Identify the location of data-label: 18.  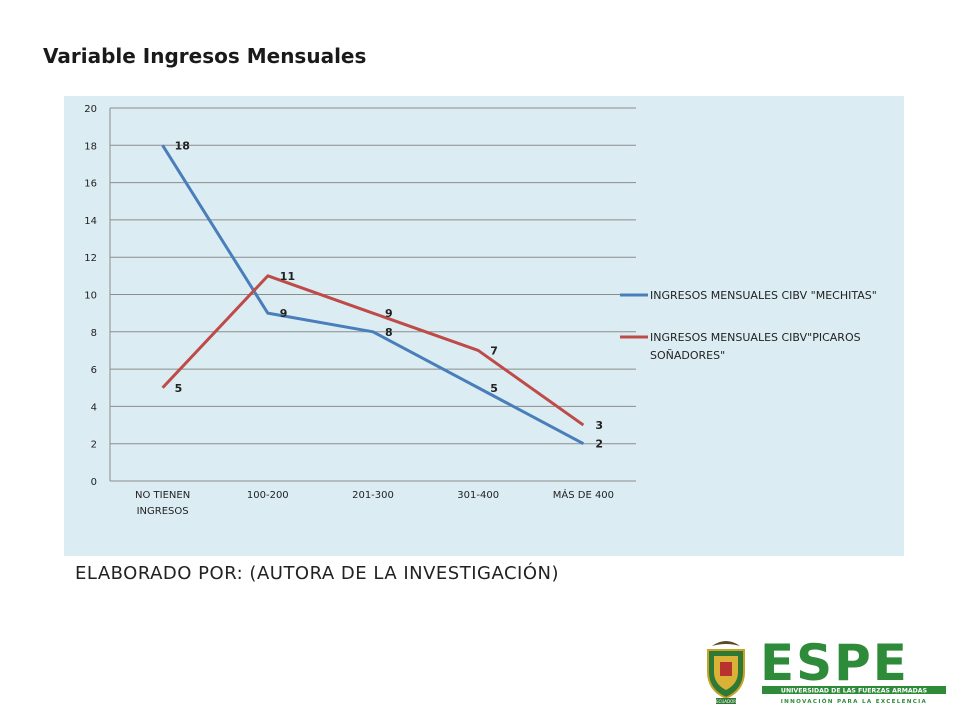
(182, 145).